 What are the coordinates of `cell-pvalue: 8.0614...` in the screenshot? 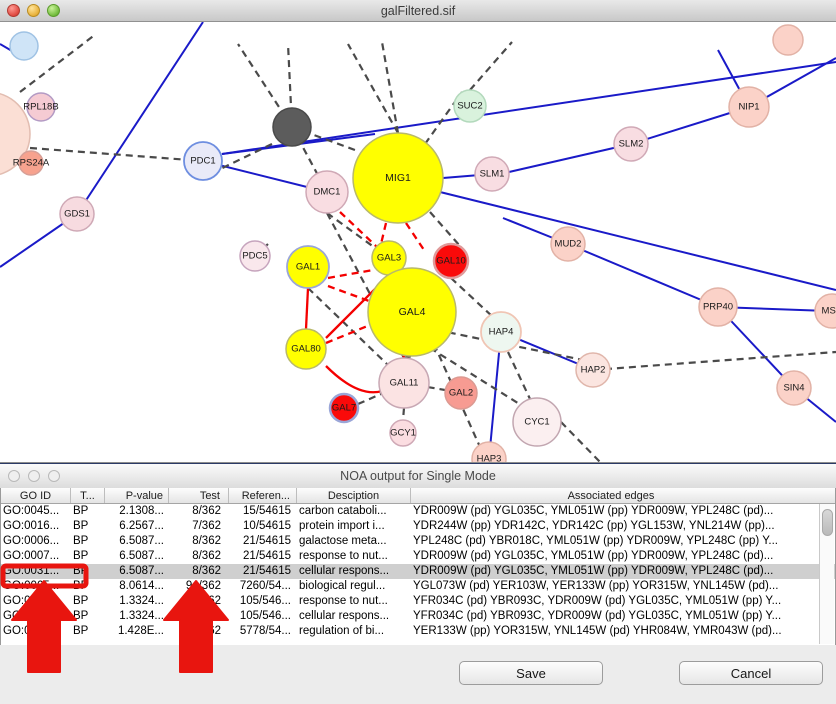 It's located at (141, 586).